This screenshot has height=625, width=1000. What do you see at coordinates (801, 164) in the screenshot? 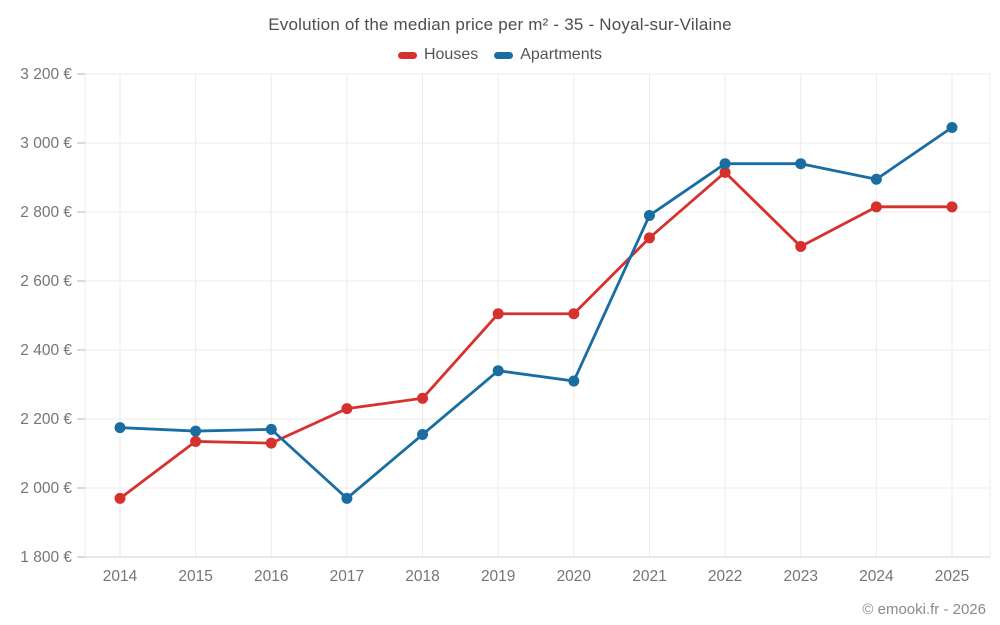
I see `data-point-apartments-2023` at bounding box center [801, 164].